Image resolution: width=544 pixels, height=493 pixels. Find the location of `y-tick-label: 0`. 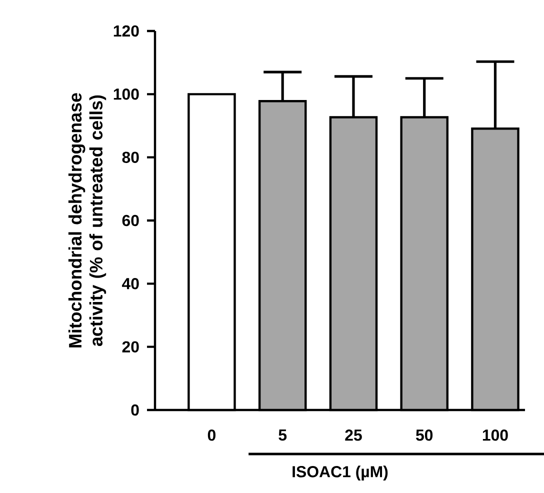

y-tick-label: 0 is located at coordinates (135, 410).